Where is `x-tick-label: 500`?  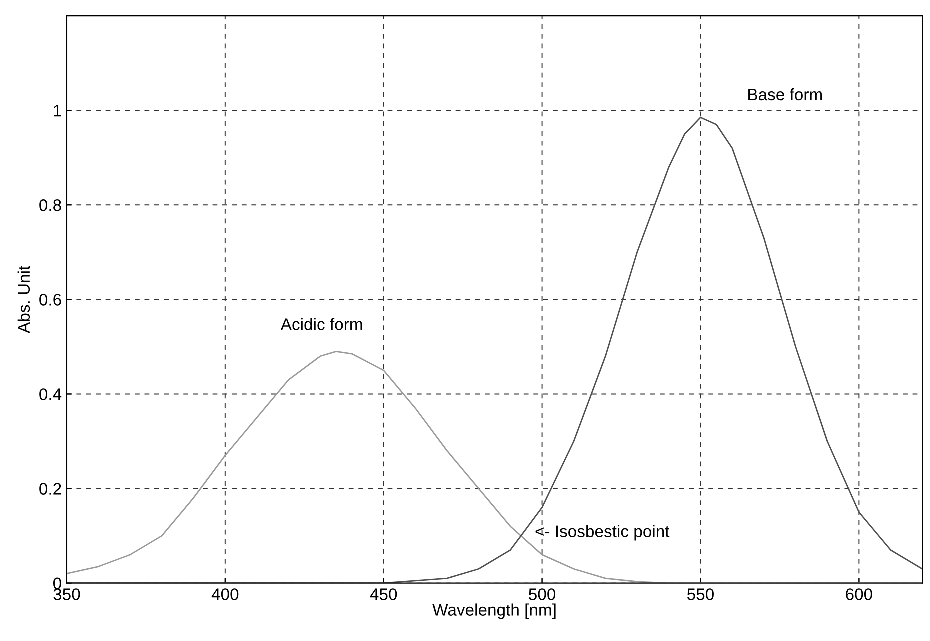 x-tick-label: 500 is located at coordinates (542, 594).